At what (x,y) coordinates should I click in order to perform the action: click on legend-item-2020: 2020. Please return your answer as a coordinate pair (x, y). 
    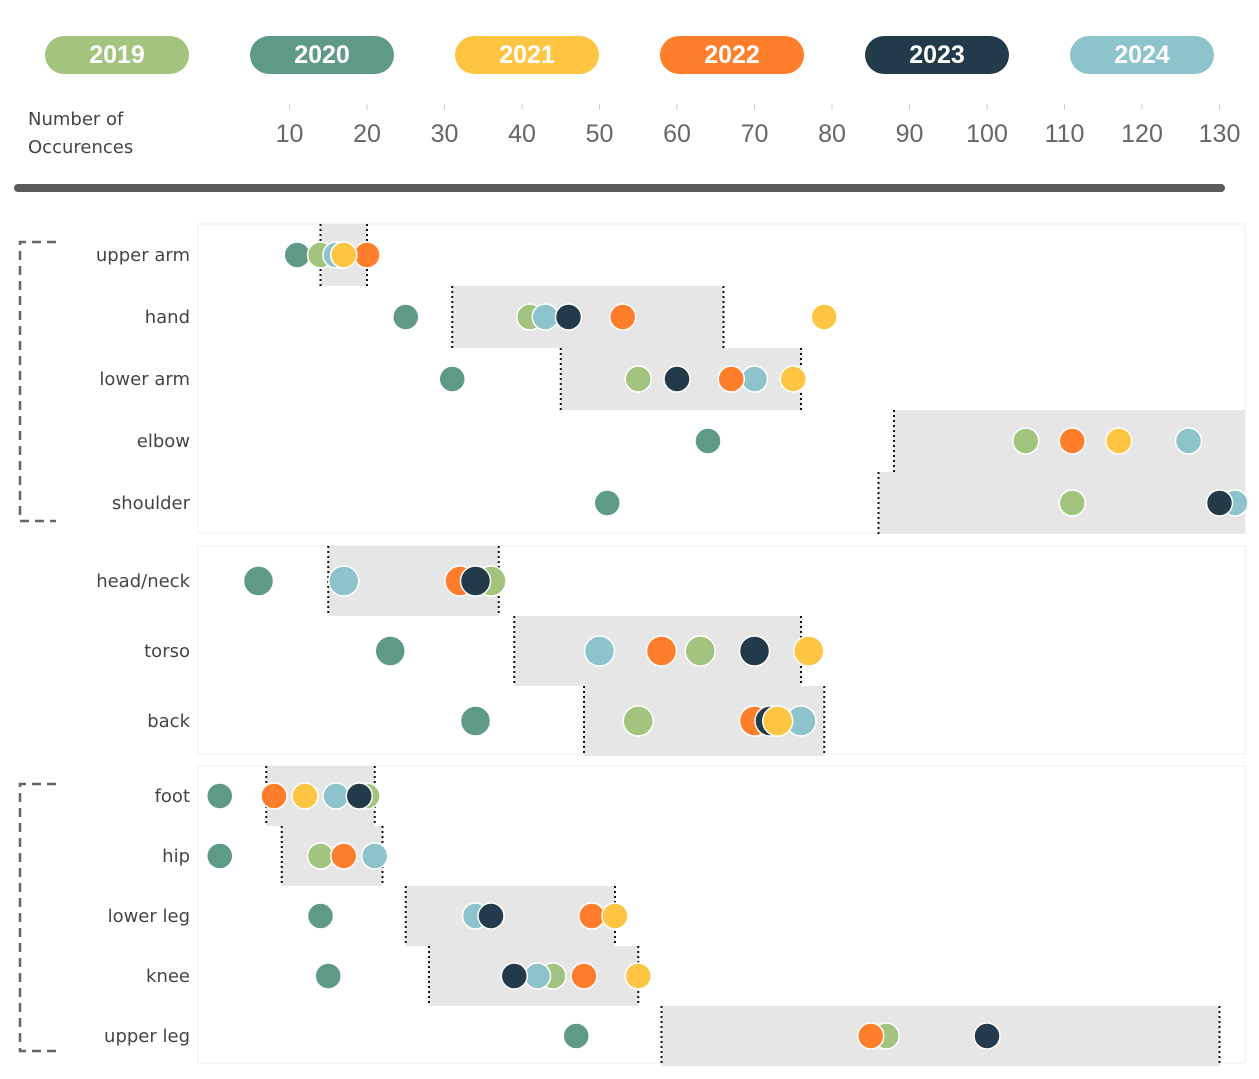
    Looking at the image, I should click on (322, 55).